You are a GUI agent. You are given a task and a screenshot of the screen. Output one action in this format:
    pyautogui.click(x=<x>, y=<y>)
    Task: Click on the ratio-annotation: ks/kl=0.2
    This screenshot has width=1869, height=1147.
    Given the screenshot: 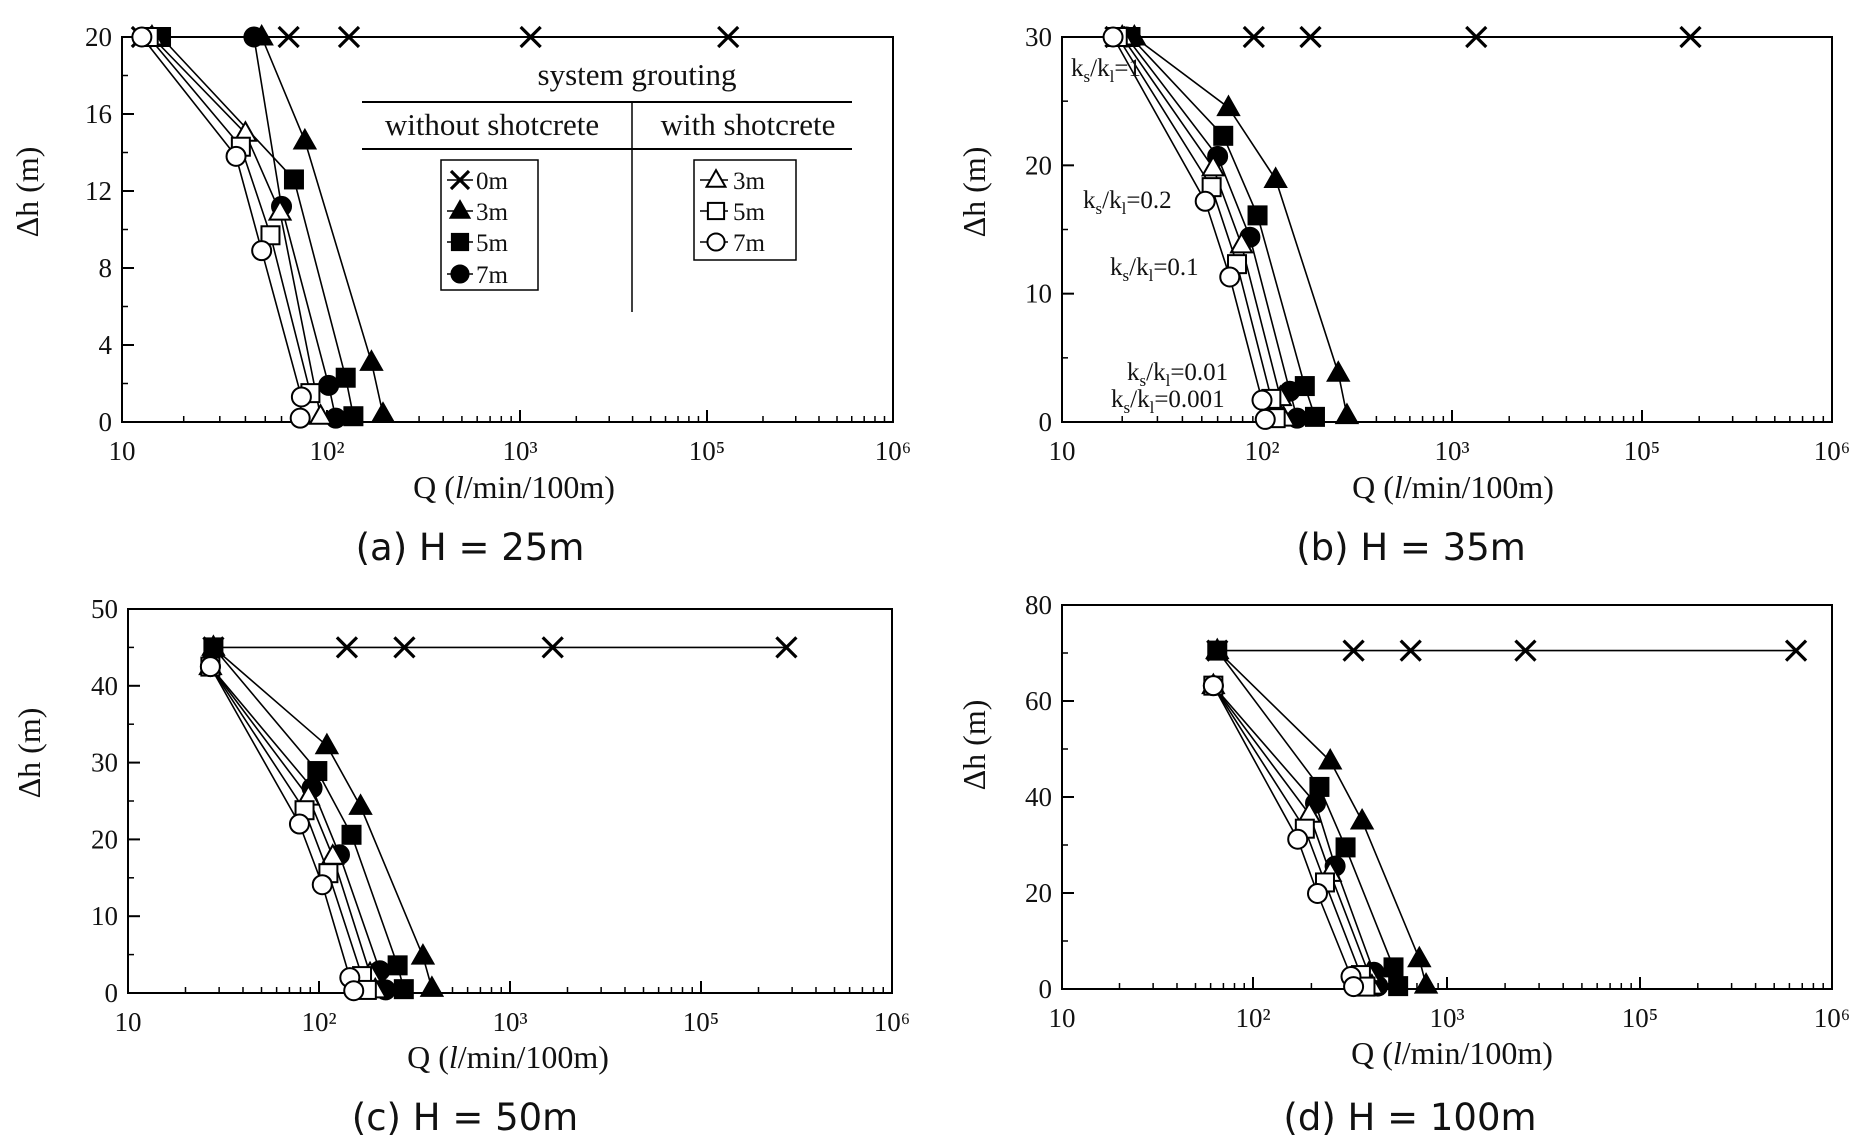 What is the action you would take?
    pyautogui.click(x=1127, y=202)
    